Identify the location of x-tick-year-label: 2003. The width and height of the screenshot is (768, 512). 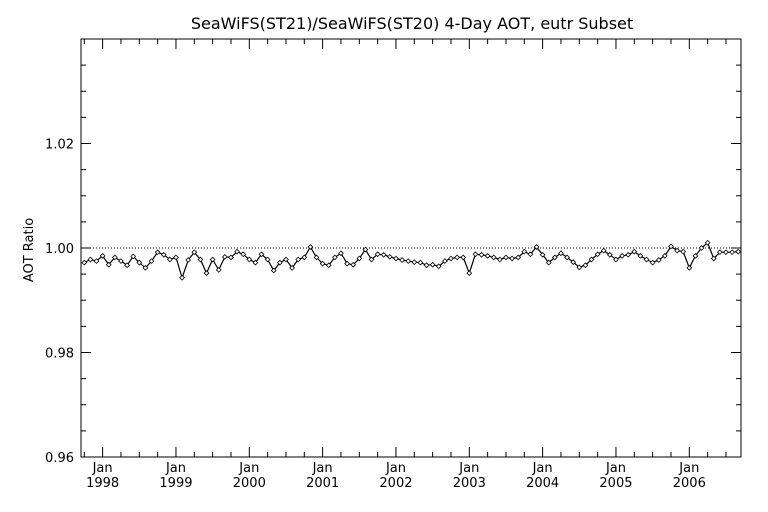
(469, 483).